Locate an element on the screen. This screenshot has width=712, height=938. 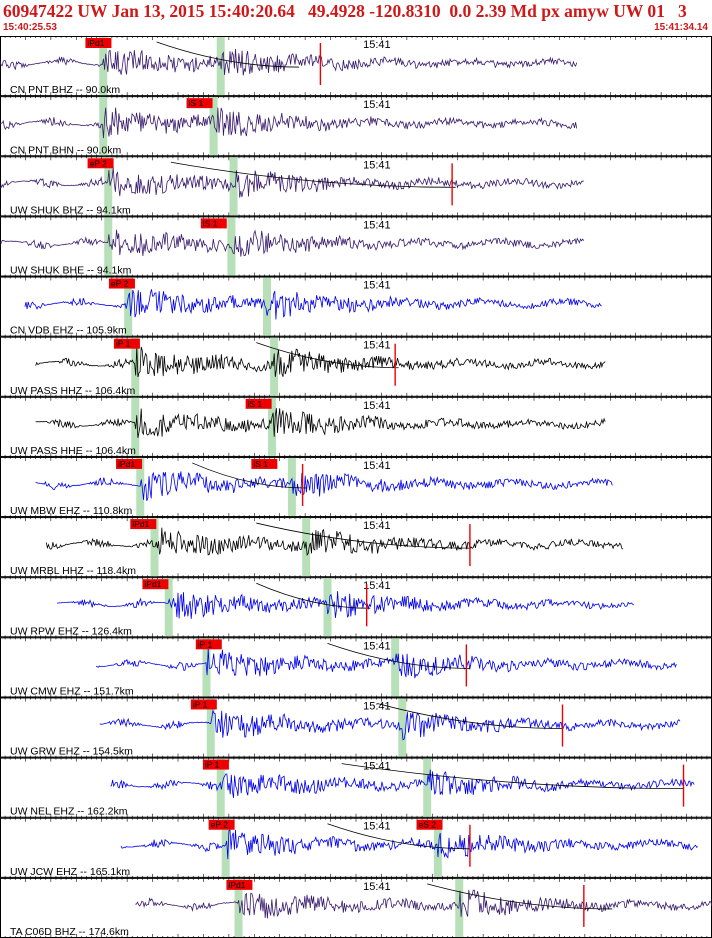
trace-panel: 15:41 iP 1 UW GRW EHZ -- 154.5km is located at coordinates (356, 727).